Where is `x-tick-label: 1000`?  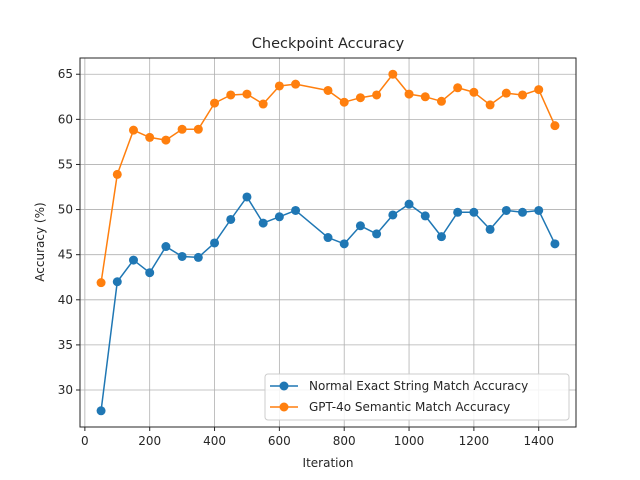 x-tick-label: 1000 is located at coordinates (409, 441).